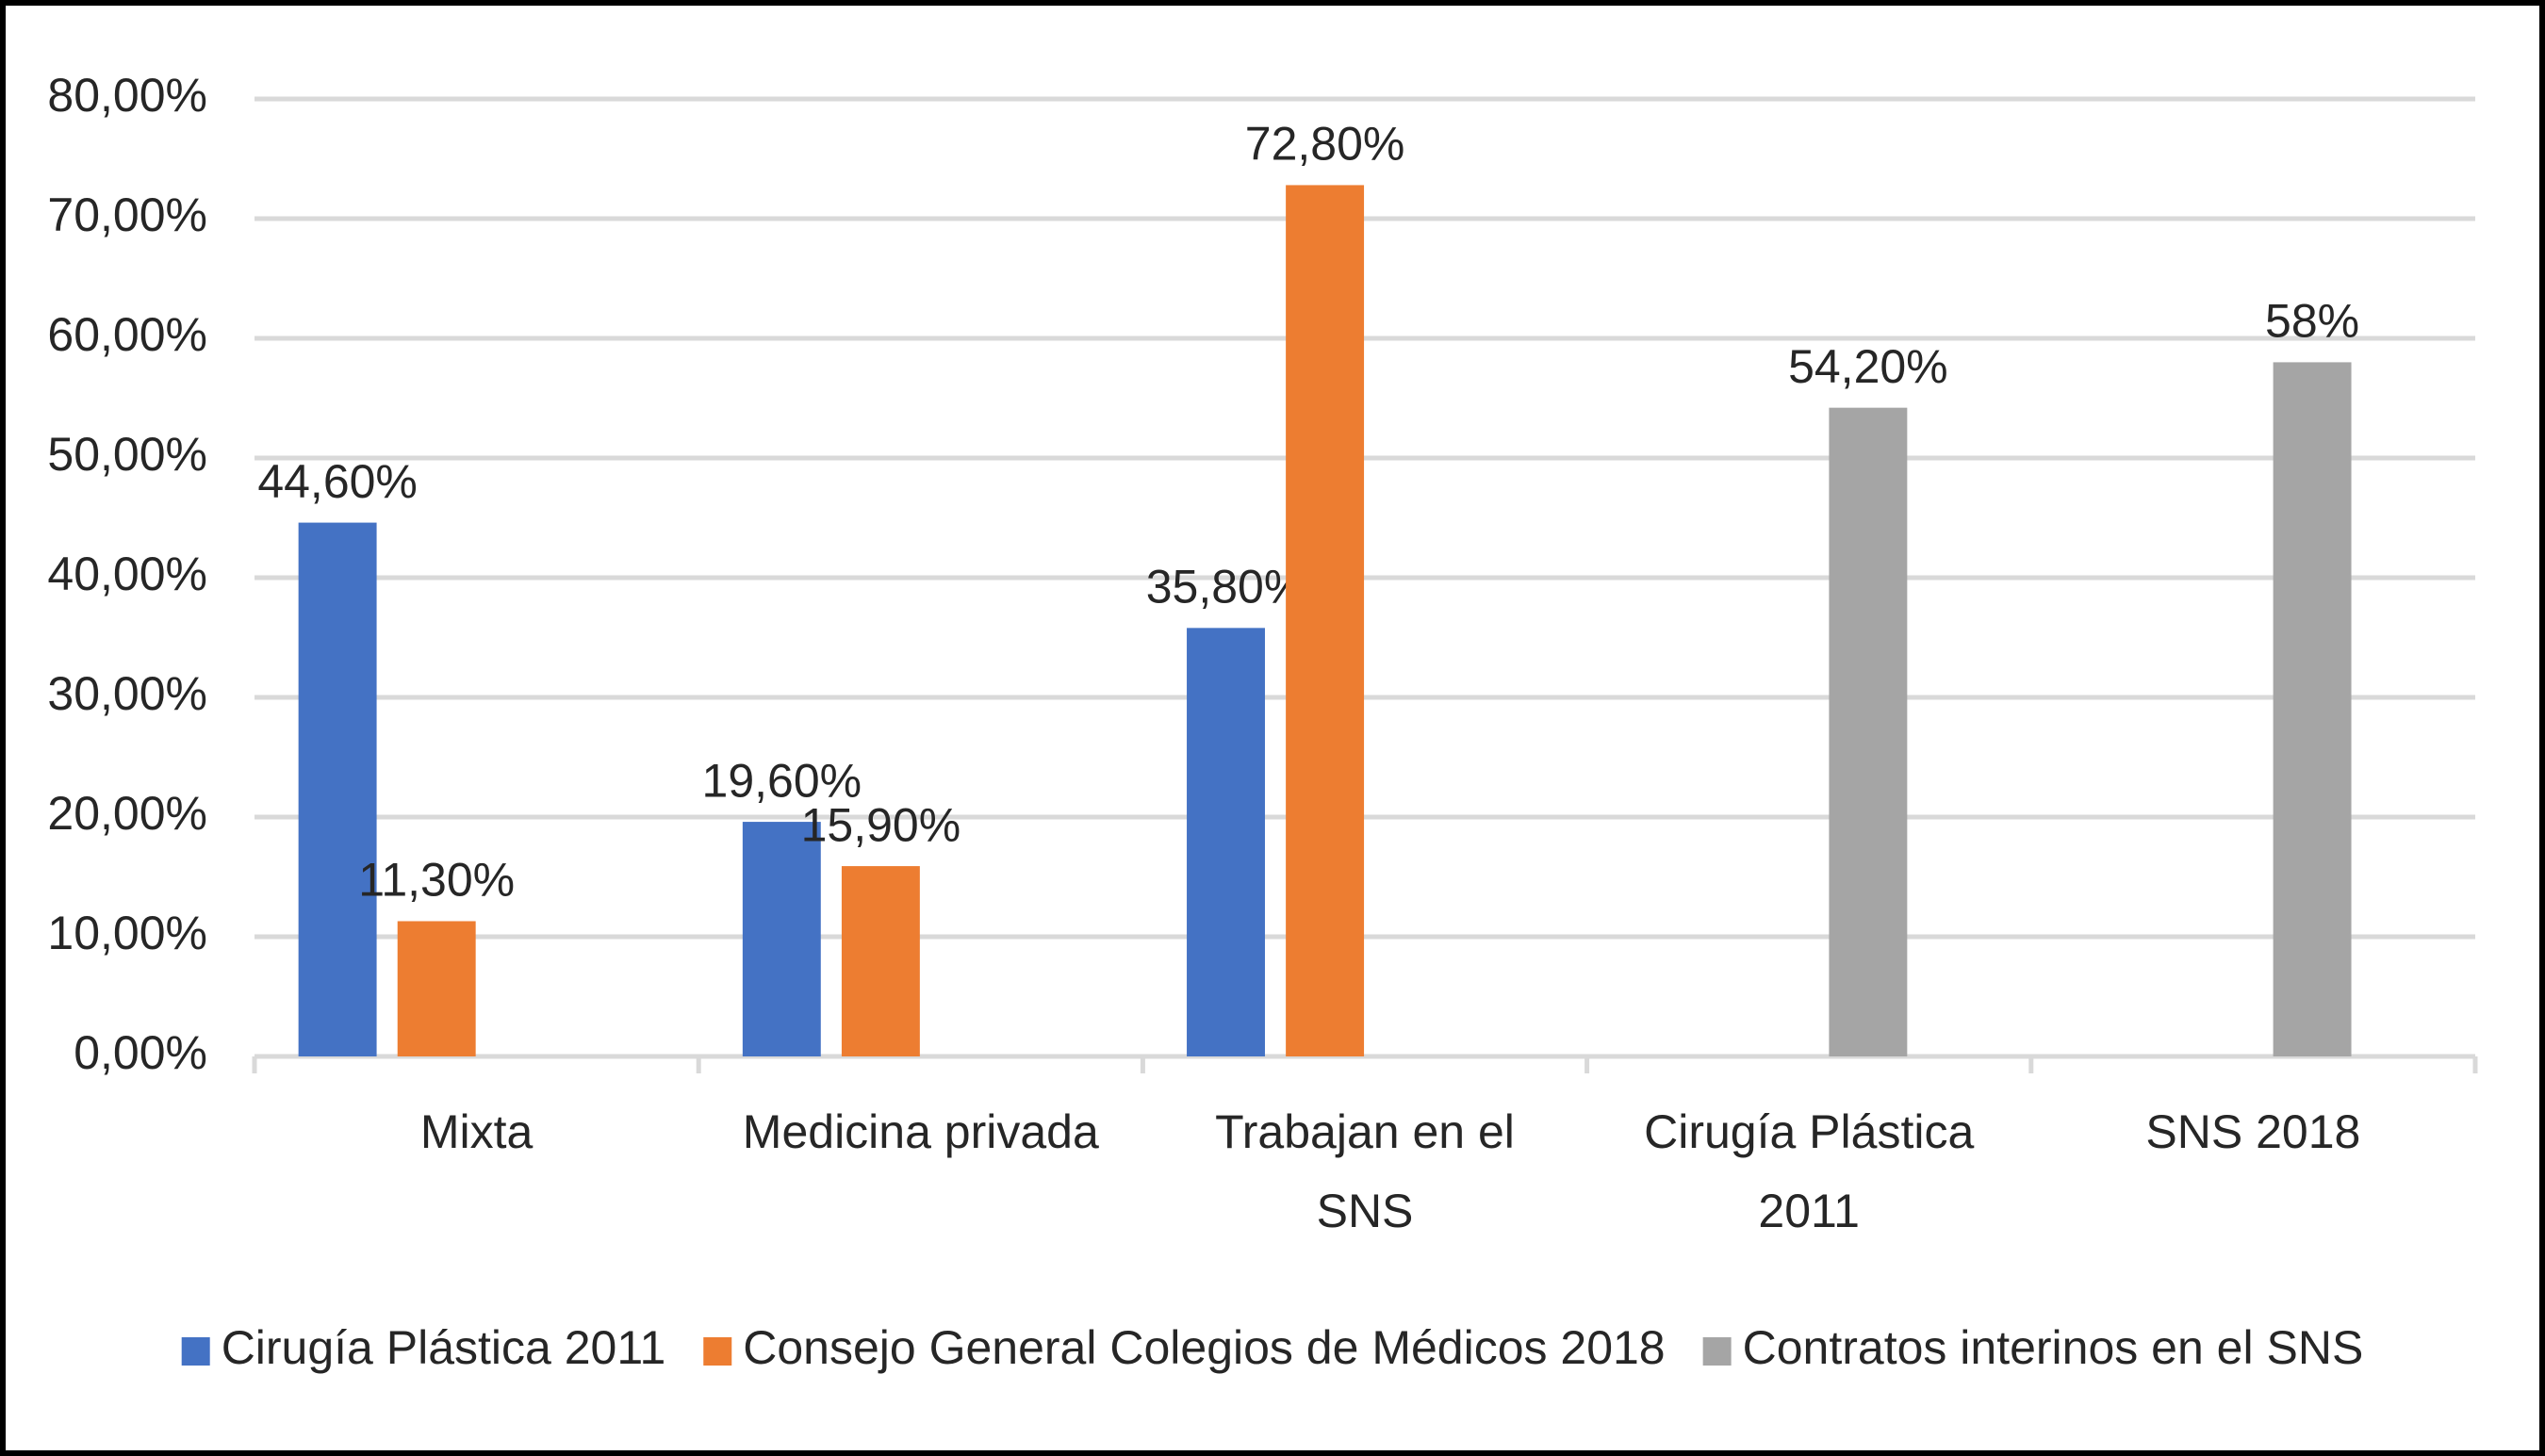  I want to click on x-tick-label: SNS 2018, so click(2252, 1132).